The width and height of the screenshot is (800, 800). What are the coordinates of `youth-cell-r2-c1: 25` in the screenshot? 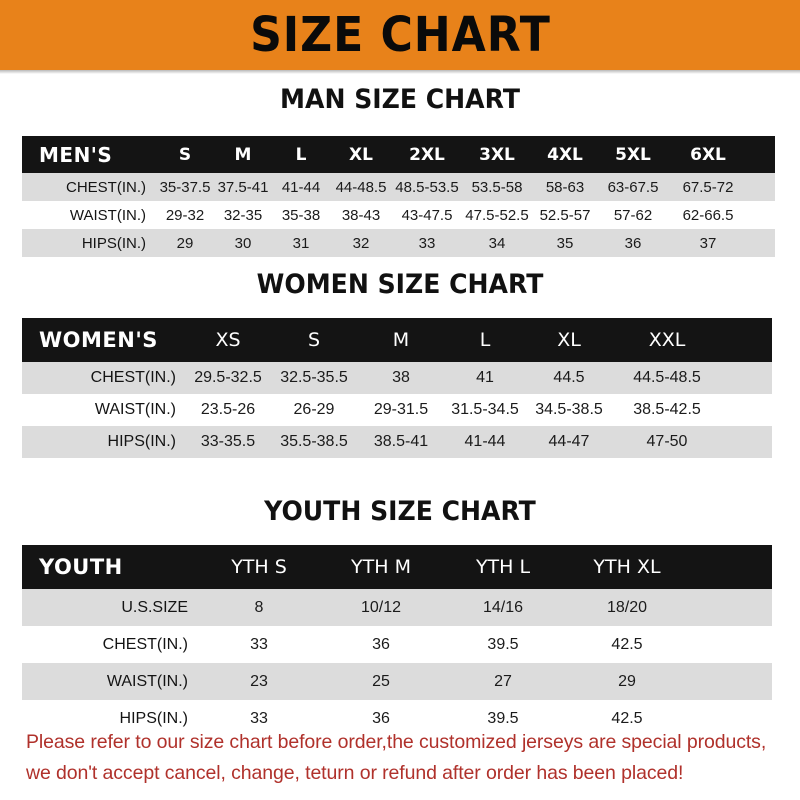 It's located at (381, 681).